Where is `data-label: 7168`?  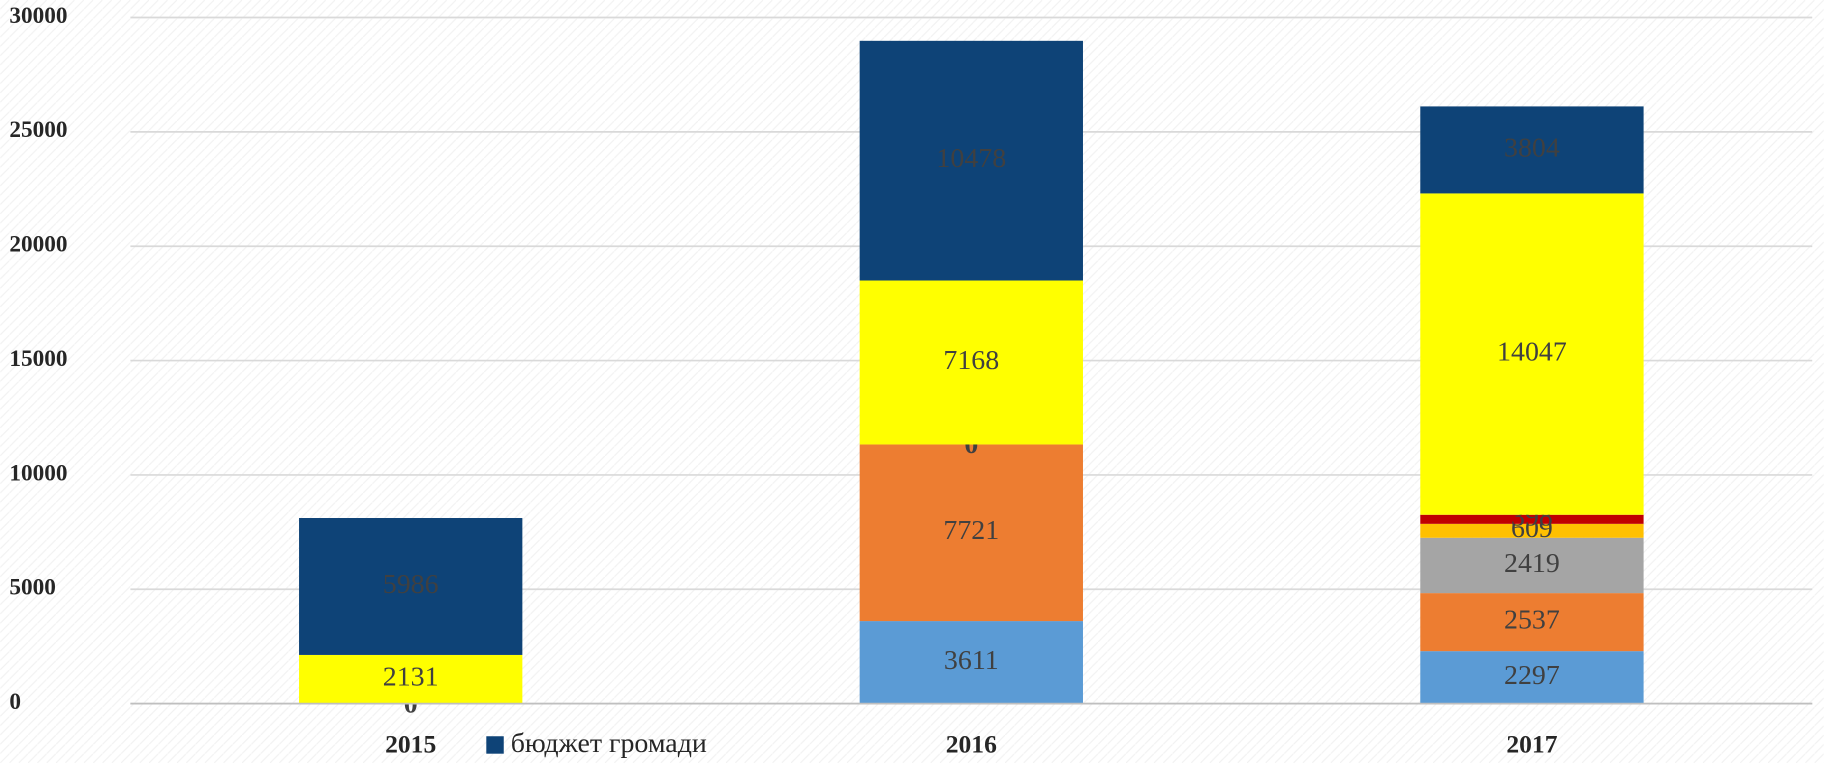
data-label: 7168 is located at coordinates (971, 360).